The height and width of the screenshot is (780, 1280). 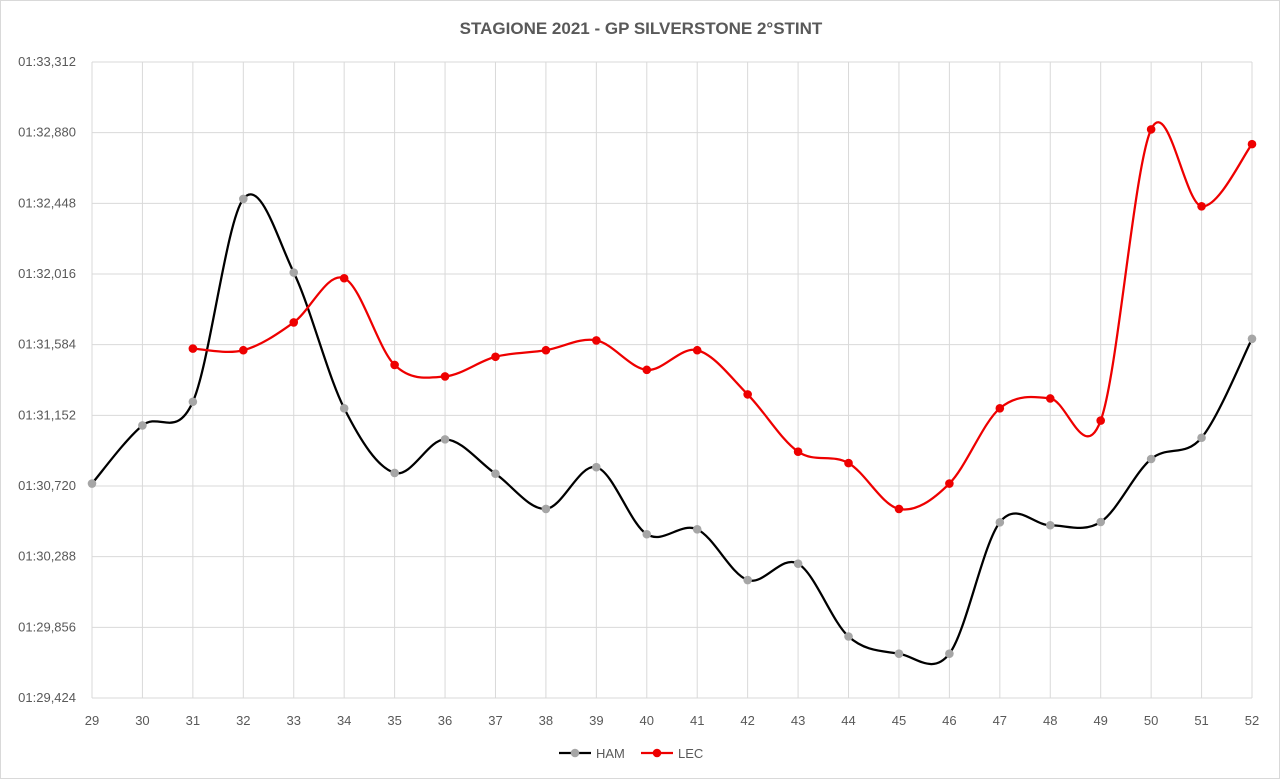 I want to click on y-tick-label: 01:32,448, so click(x=47, y=202).